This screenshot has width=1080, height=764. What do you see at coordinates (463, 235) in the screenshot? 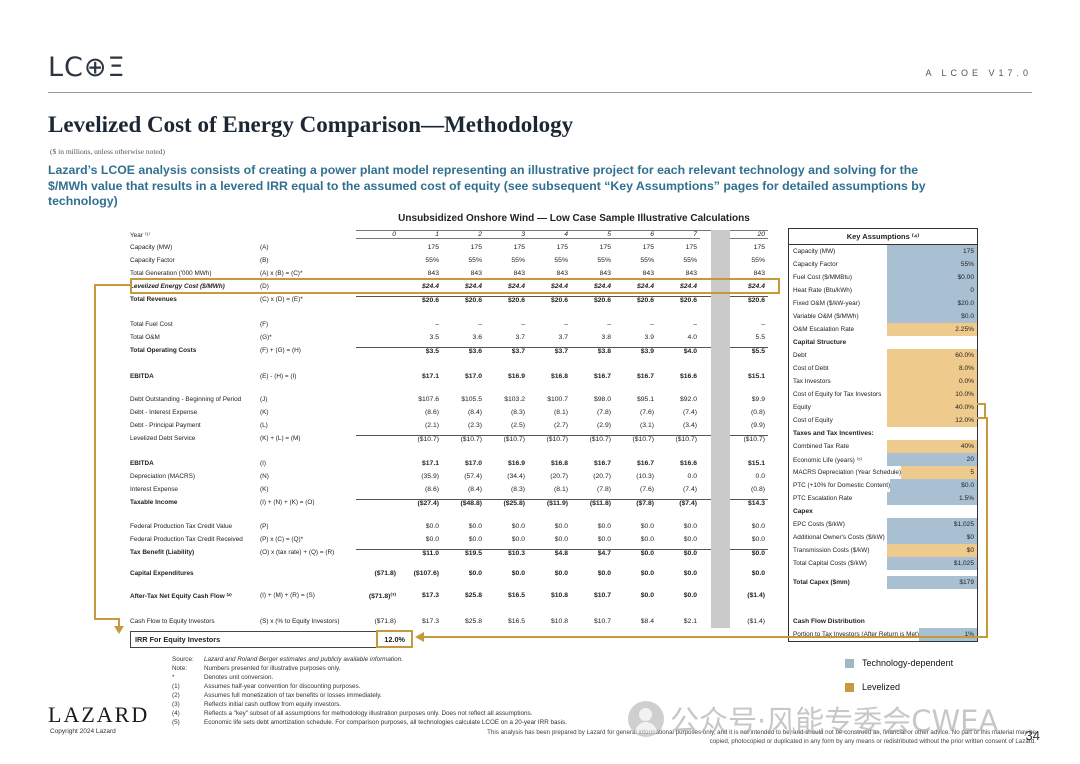
I see `value-cell: 2` at bounding box center [463, 235].